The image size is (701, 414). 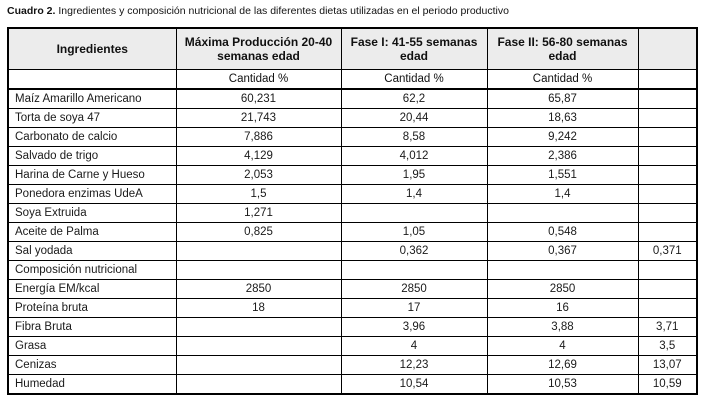 I want to click on table-row: Soya Extruida 1,271, so click(x=352, y=213).